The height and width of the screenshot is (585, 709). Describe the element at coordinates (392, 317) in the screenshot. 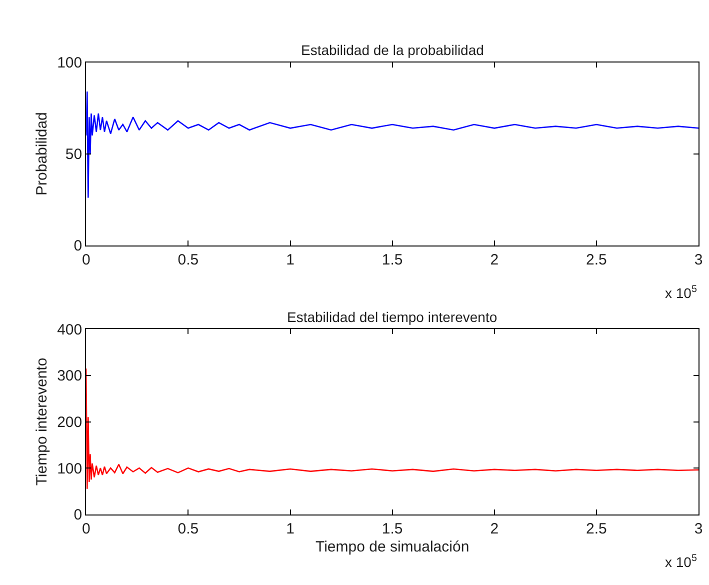

I see `chart-title: Estabilidad del tiempo interevento` at that location.